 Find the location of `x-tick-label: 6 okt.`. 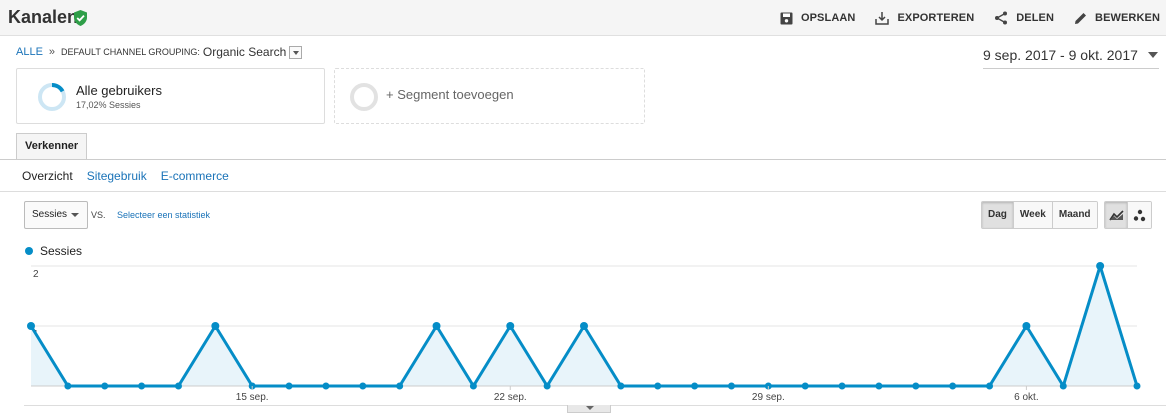

x-tick-label: 6 okt. is located at coordinates (1026, 397).